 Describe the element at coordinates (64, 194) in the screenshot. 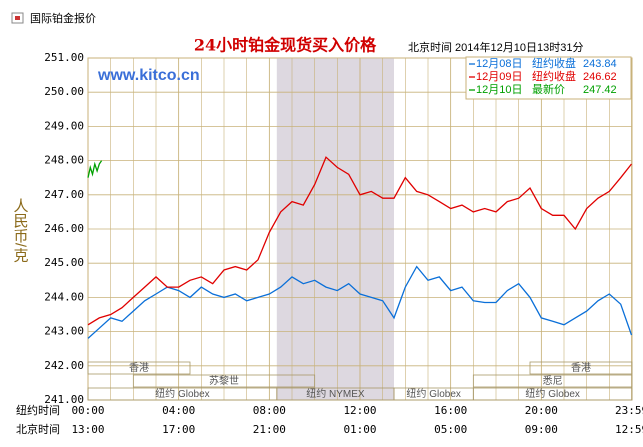

I see `y-tick-label: 247.00` at that location.